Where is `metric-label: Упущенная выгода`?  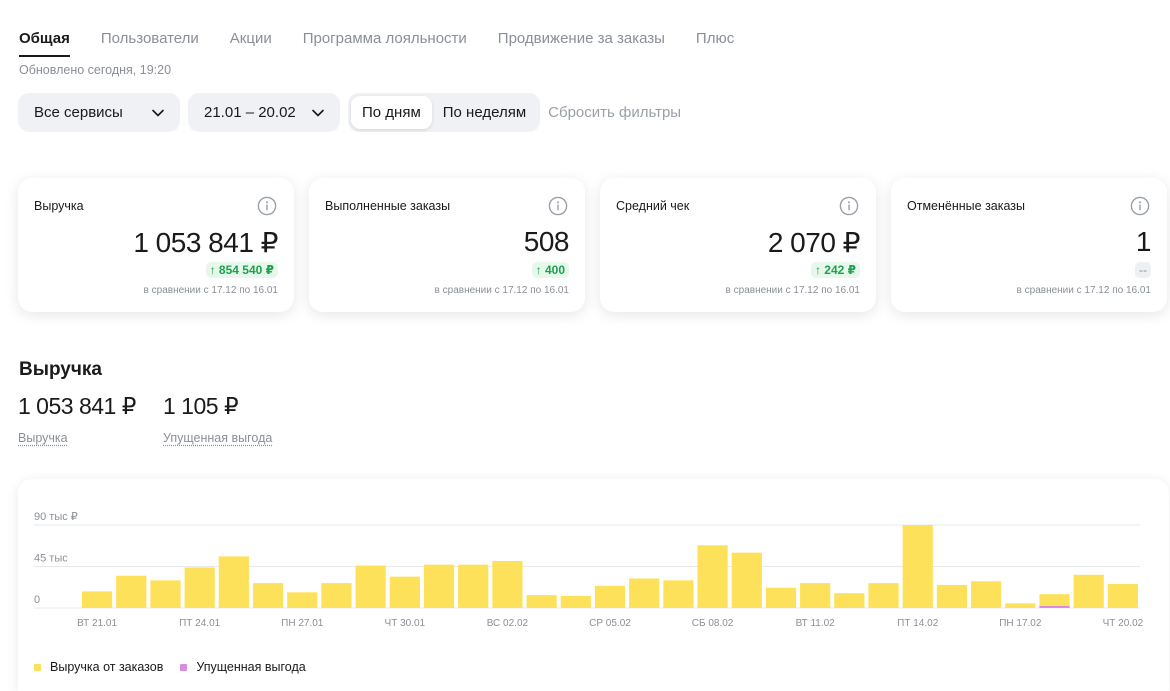 metric-label: Упущенная выгода is located at coordinates (218, 438).